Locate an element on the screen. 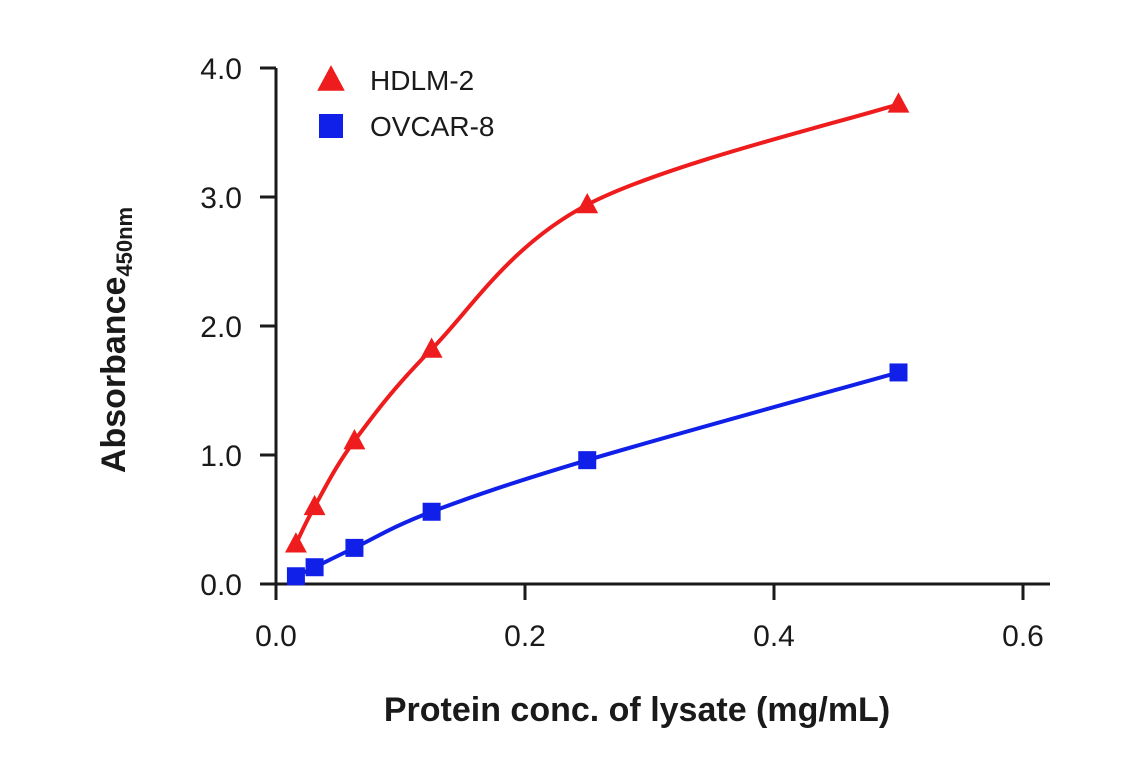 The height and width of the screenshot is (768, 1141). y-axis-title-subscript: 450nm is located at coordinates (124, 242).